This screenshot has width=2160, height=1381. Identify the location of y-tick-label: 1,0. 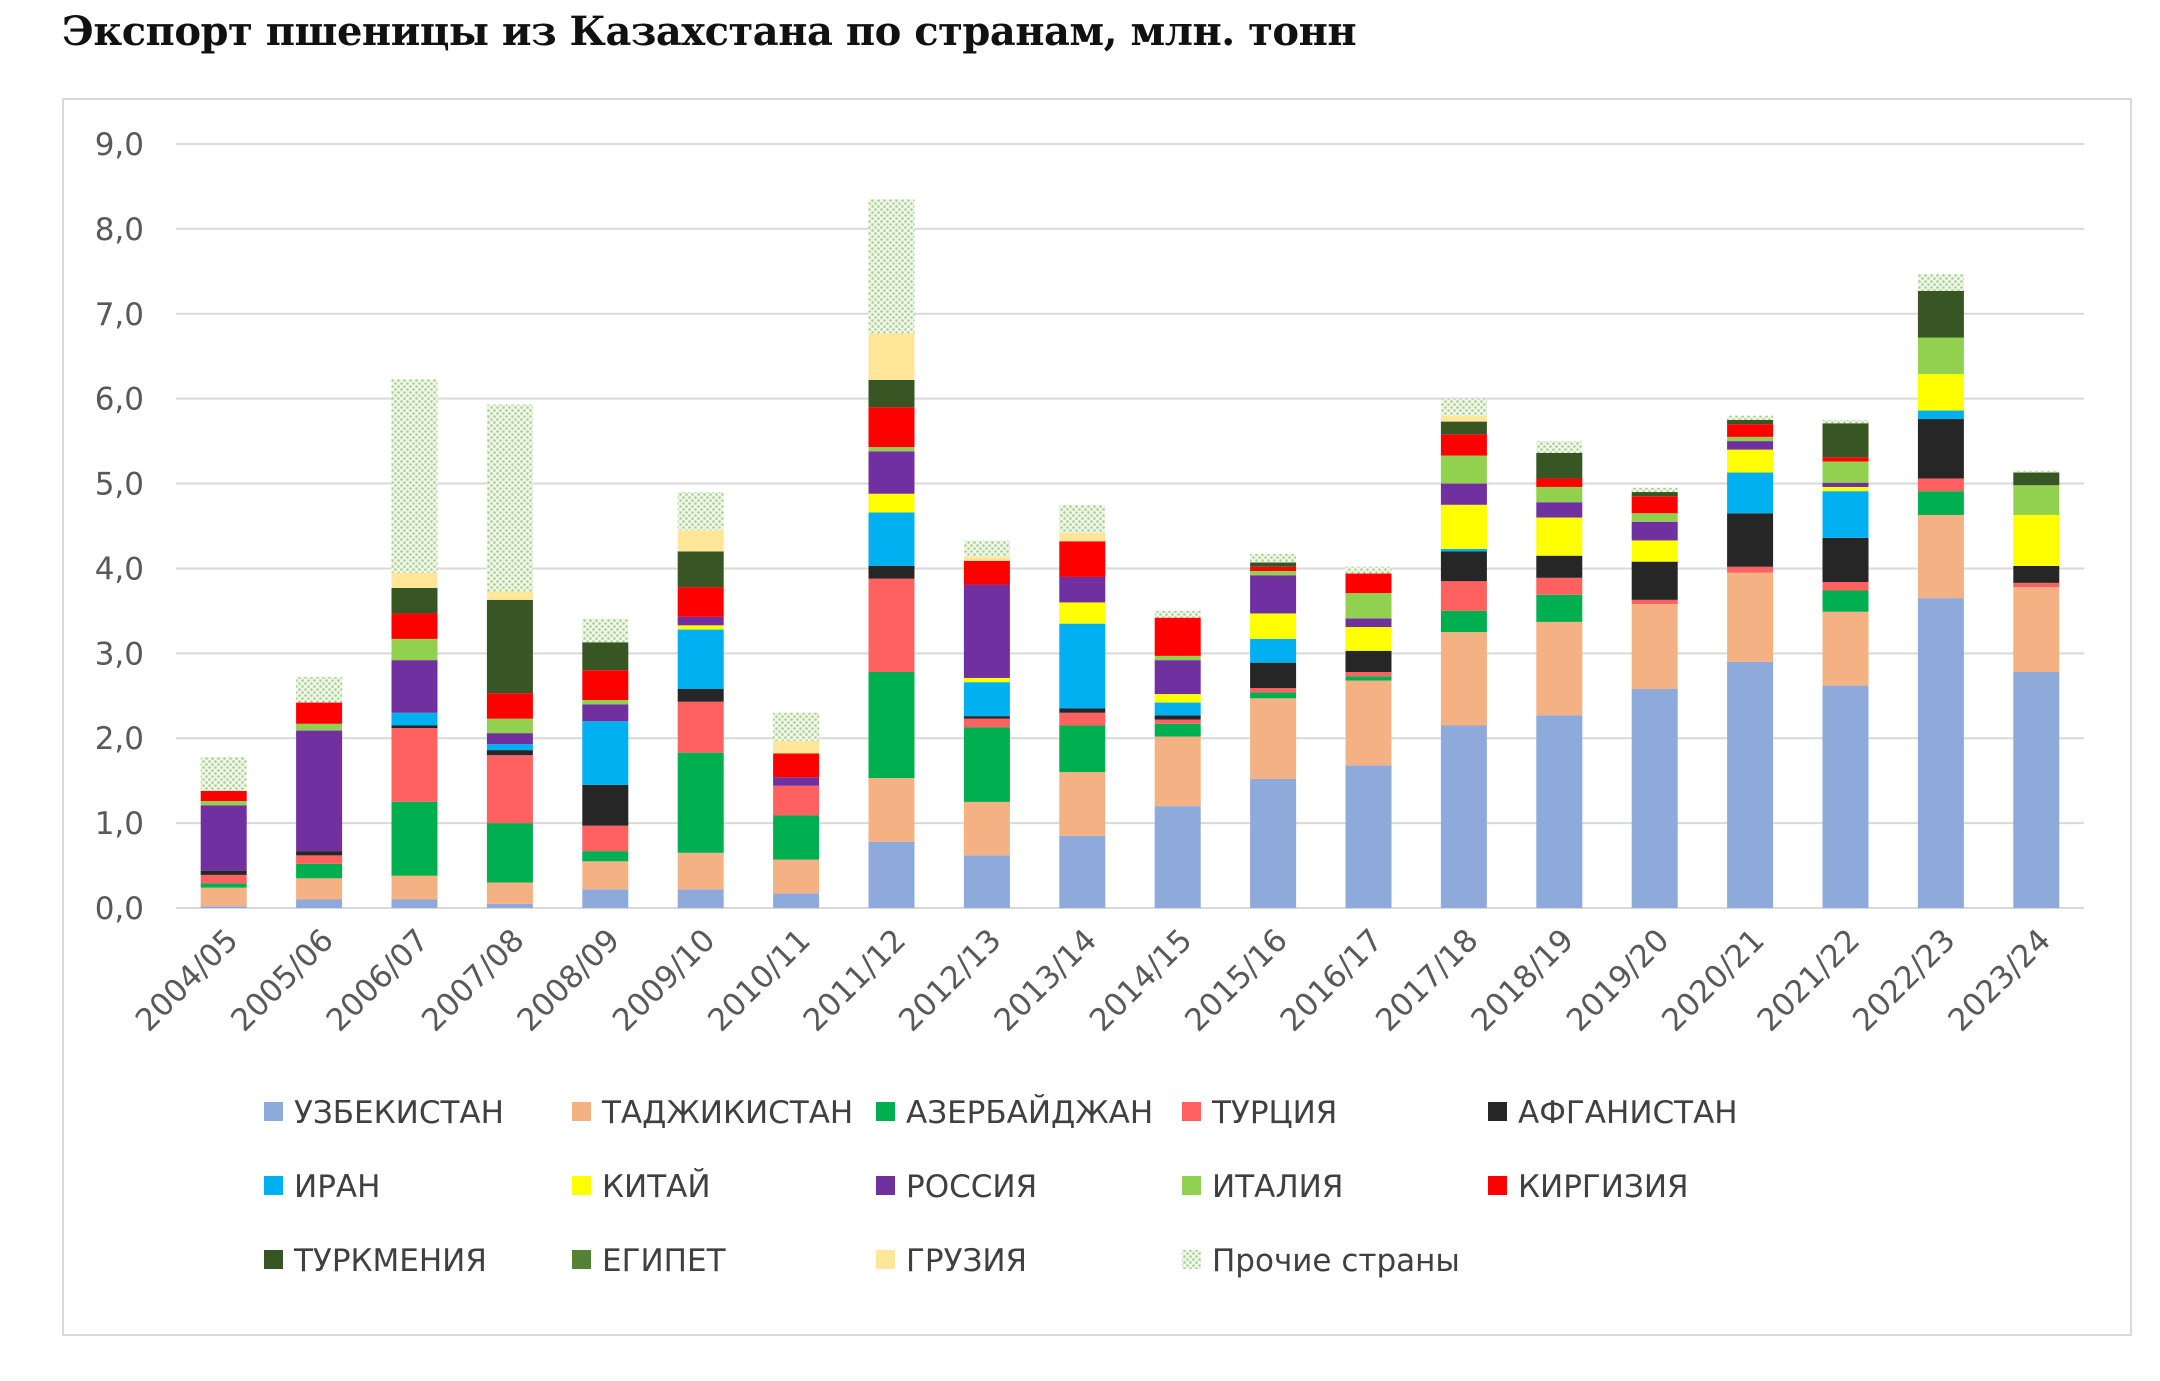
(119, 824).